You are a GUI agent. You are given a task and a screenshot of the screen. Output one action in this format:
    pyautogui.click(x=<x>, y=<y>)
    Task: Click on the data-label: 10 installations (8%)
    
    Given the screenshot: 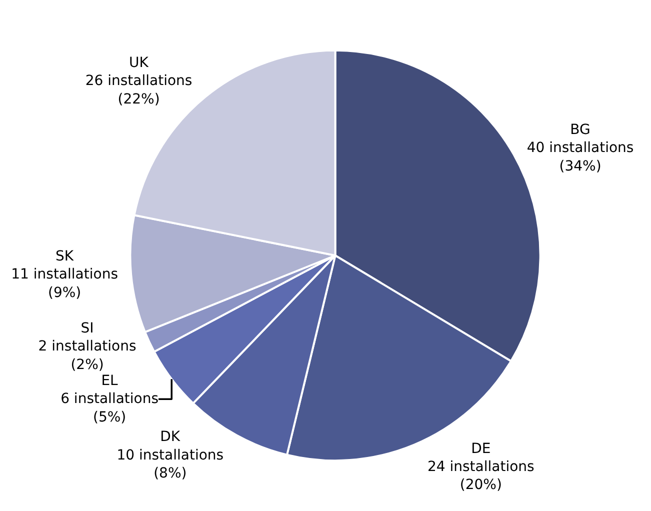 What is the action you would take?
    pyautogui.click(x=170, y=464)
    